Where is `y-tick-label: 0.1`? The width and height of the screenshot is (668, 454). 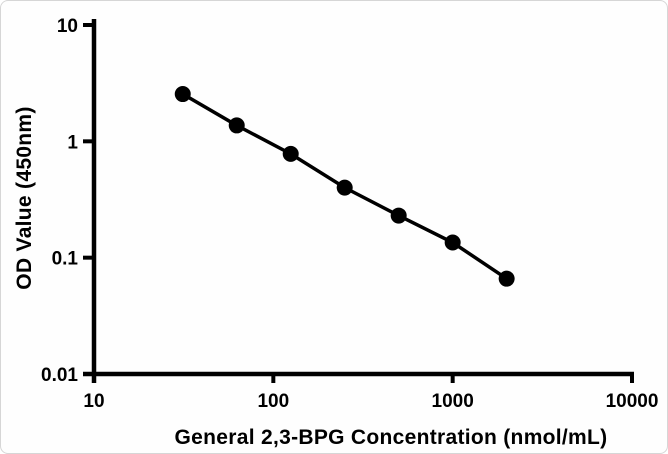 y-tick-label: 0.1 is located at coordinates (65, 259).